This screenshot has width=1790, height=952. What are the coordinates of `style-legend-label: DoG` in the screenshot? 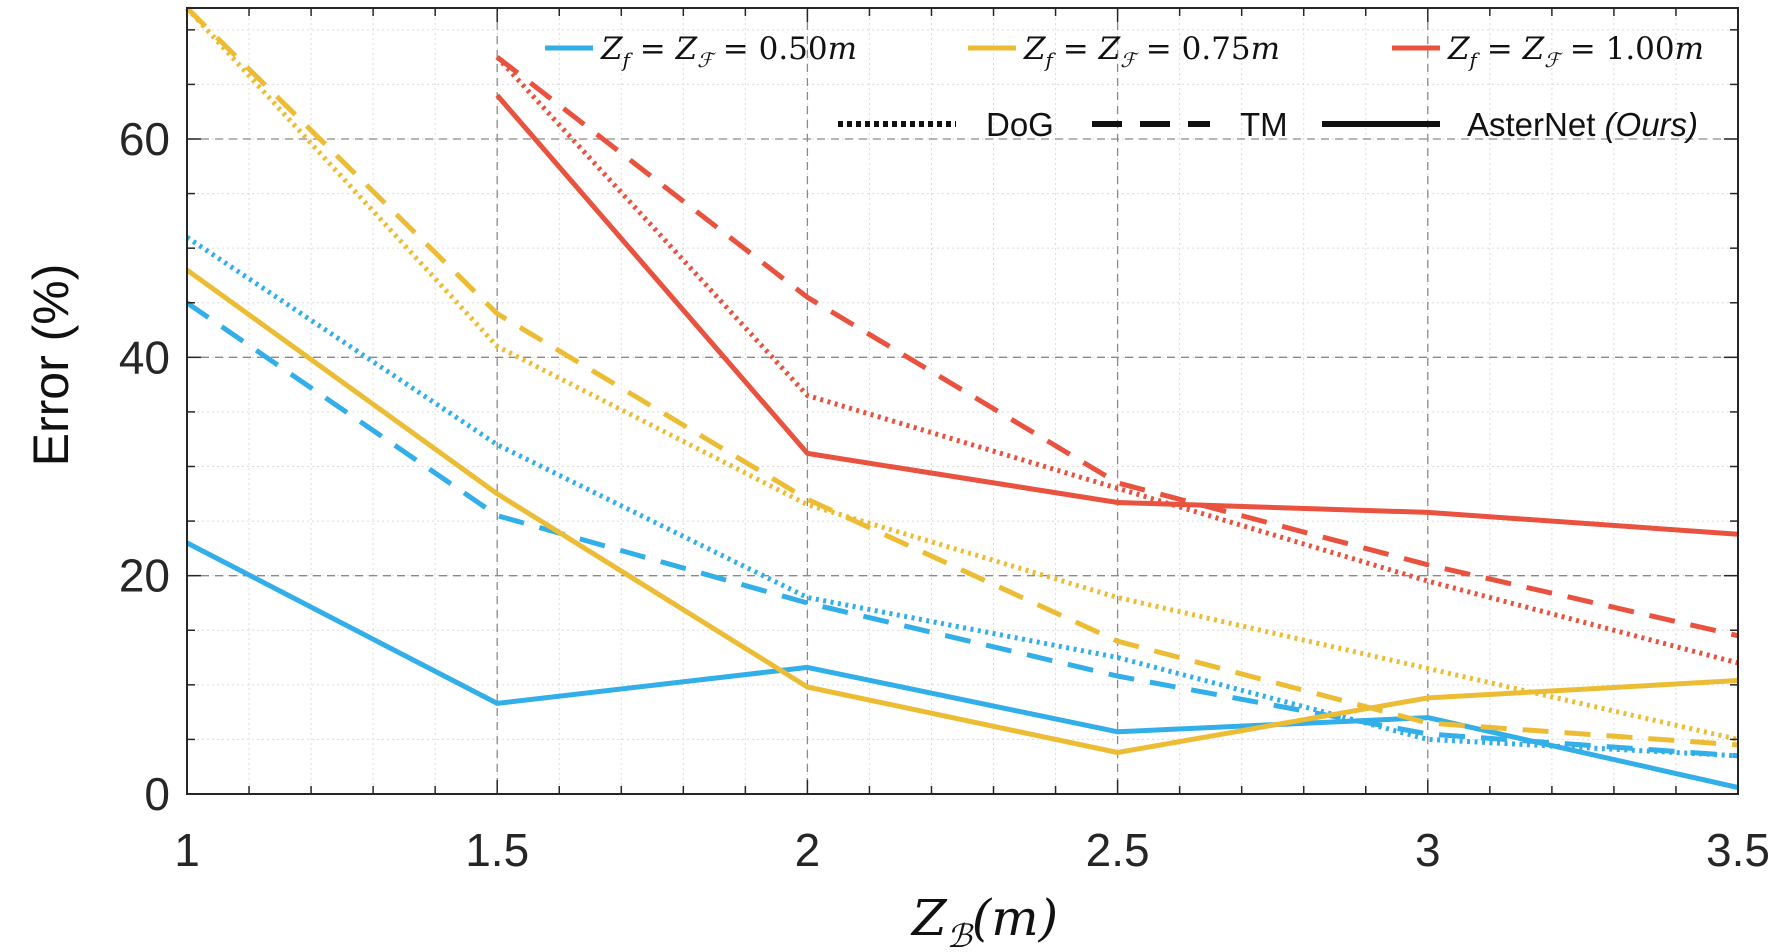 It's located at (1020, 124).